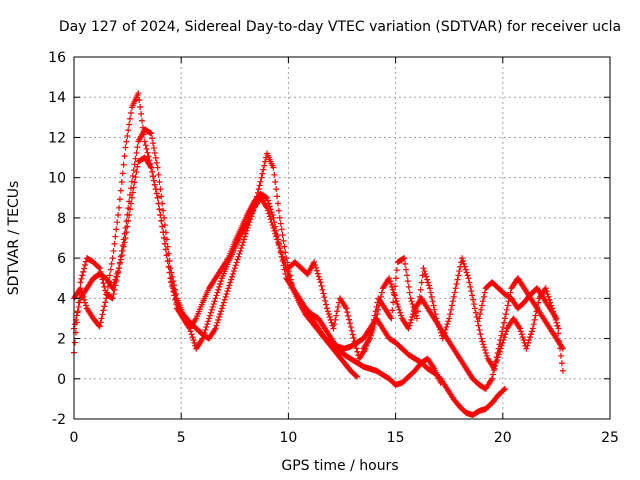 The width and height of the screenshot is (640, 480). What do you see at coordinates (610, 438) in the screenshot?
I see `x-tick-label: 25` at bounding box center [610, 438].